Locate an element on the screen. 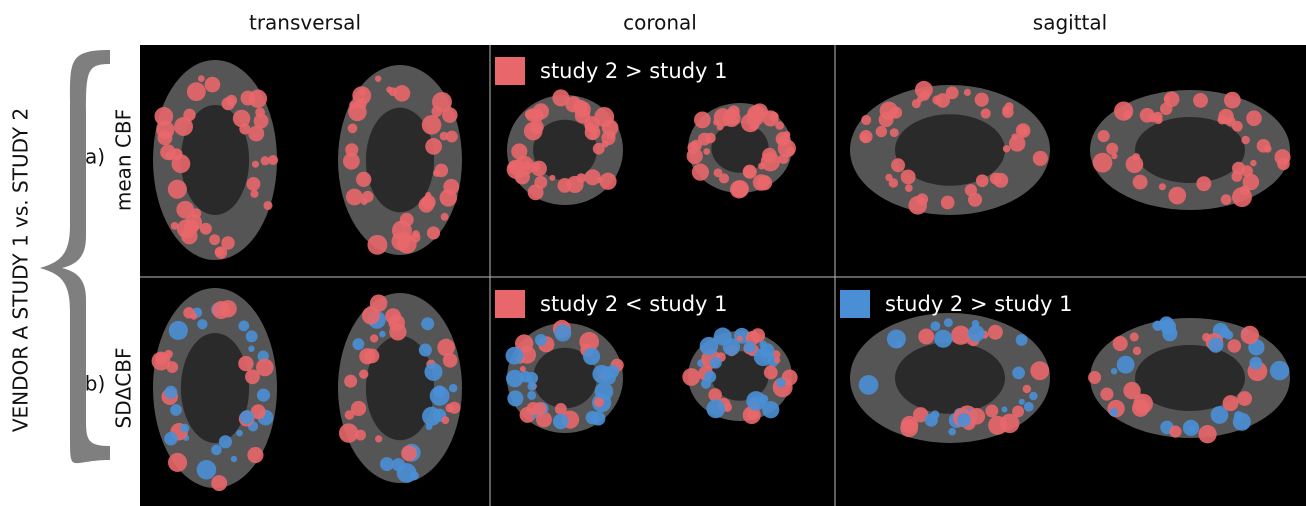  row-label: a) is located at coordinates (95, 157).